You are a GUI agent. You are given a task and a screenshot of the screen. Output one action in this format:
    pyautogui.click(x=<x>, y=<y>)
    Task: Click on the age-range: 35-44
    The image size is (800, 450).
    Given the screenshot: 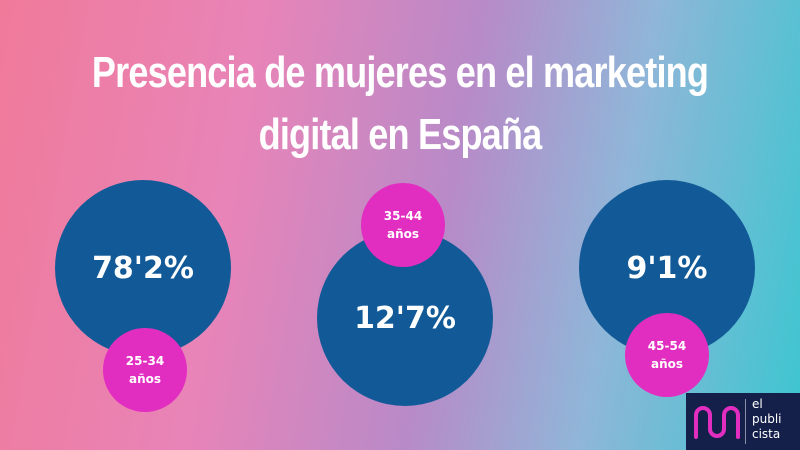 What is the action you would take?
    pyautogui.click(x=403, y=216)
    